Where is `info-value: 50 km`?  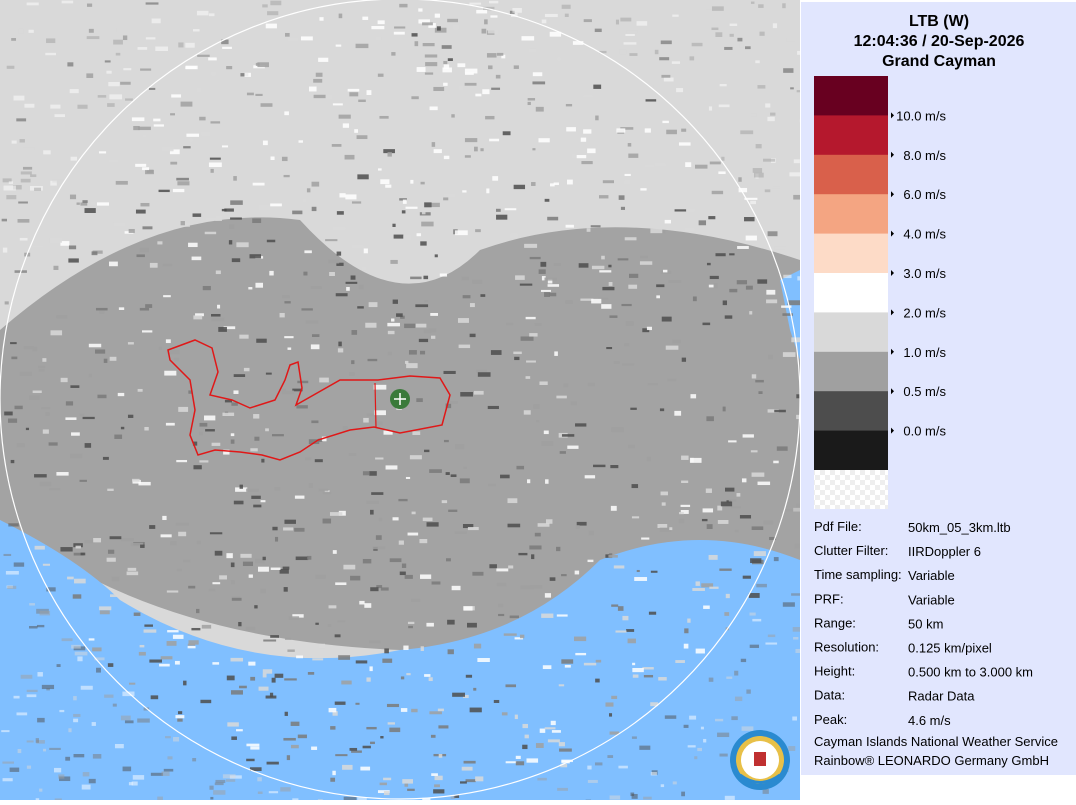 info-value: 50 km is located at coordinates (925, 623).